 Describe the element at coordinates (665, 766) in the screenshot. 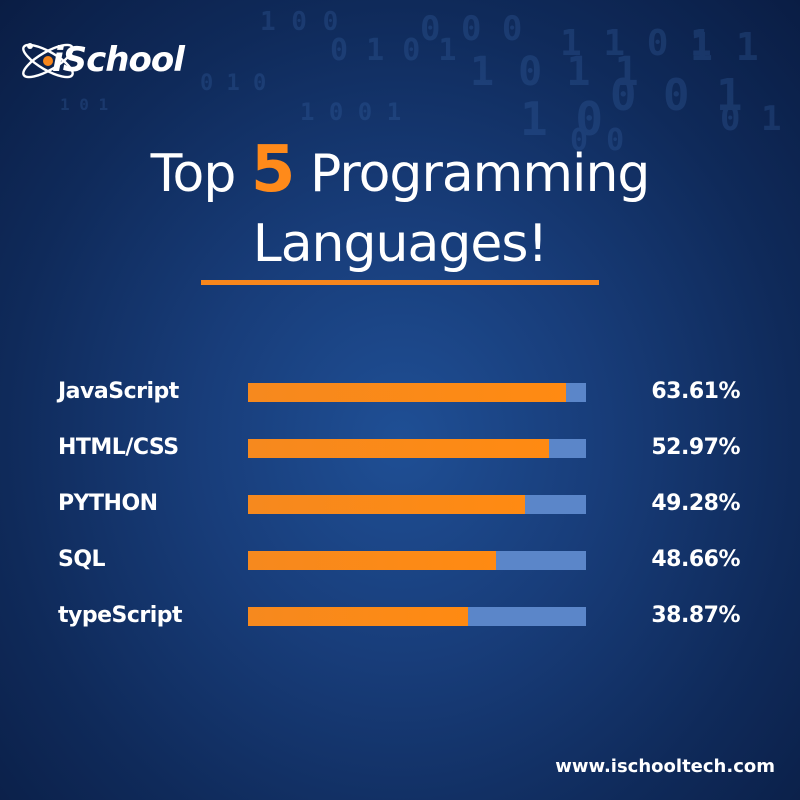

I see `website-url: www.ischooltech.com` at that location.